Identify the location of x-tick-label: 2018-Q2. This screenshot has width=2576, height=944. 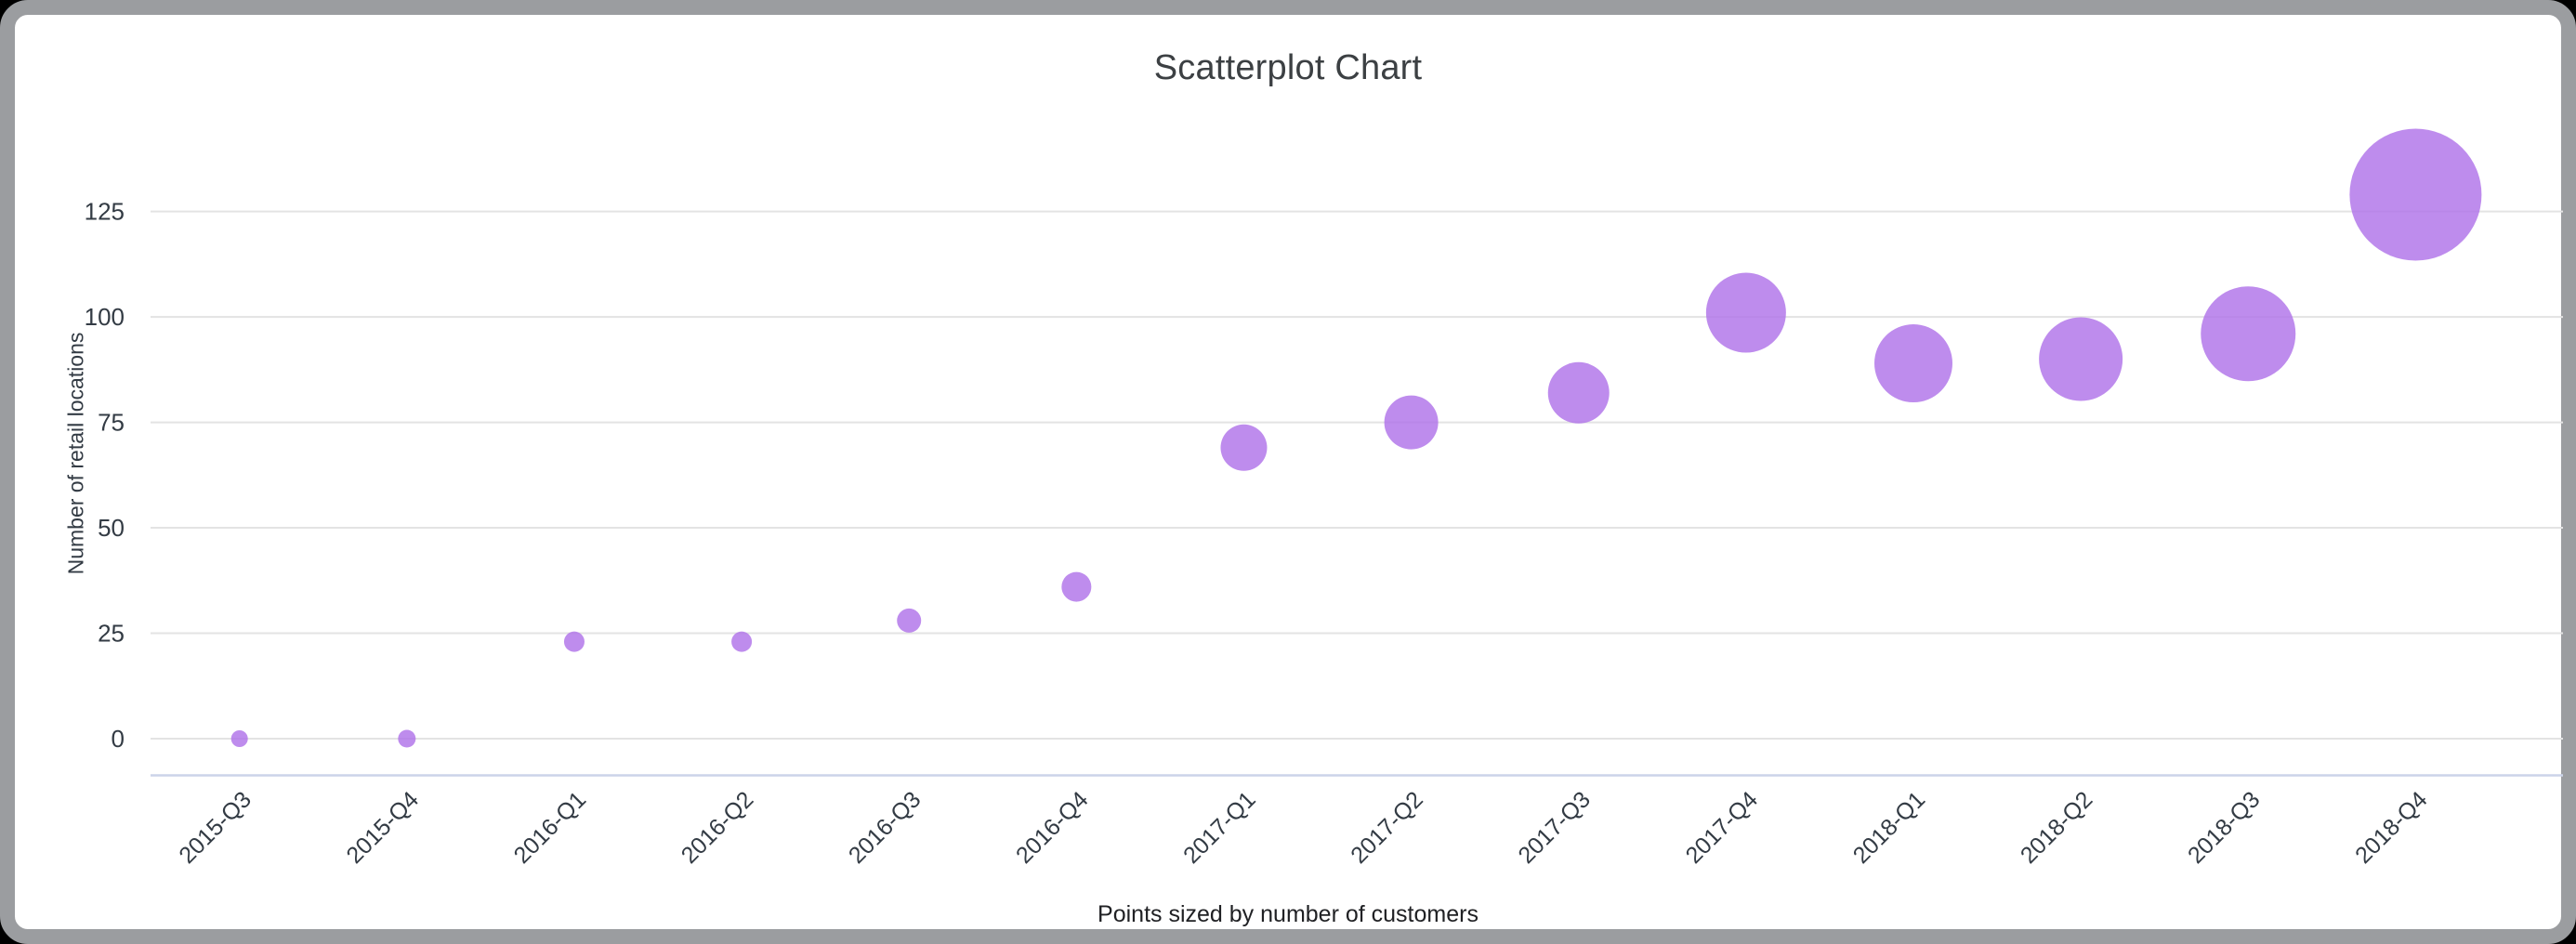
(2057, 828).